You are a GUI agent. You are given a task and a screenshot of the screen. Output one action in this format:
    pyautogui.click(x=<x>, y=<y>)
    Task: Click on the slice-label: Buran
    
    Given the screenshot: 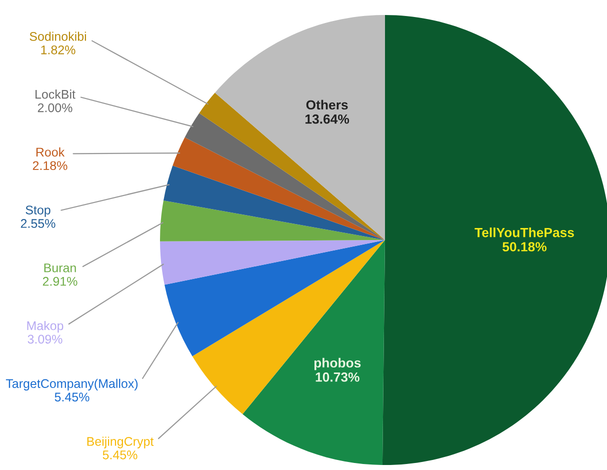 What is the action you would take?
    pyautogui.click(x=60, y=268)
    